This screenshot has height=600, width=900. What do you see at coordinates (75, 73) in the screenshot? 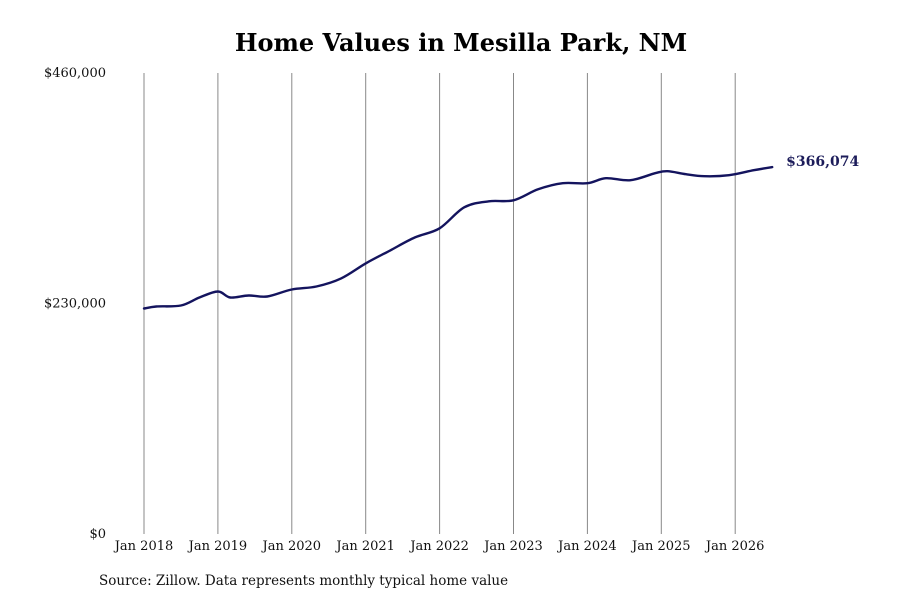
I see `y-tick-label: $460,000` at bounding box center [75, 73].